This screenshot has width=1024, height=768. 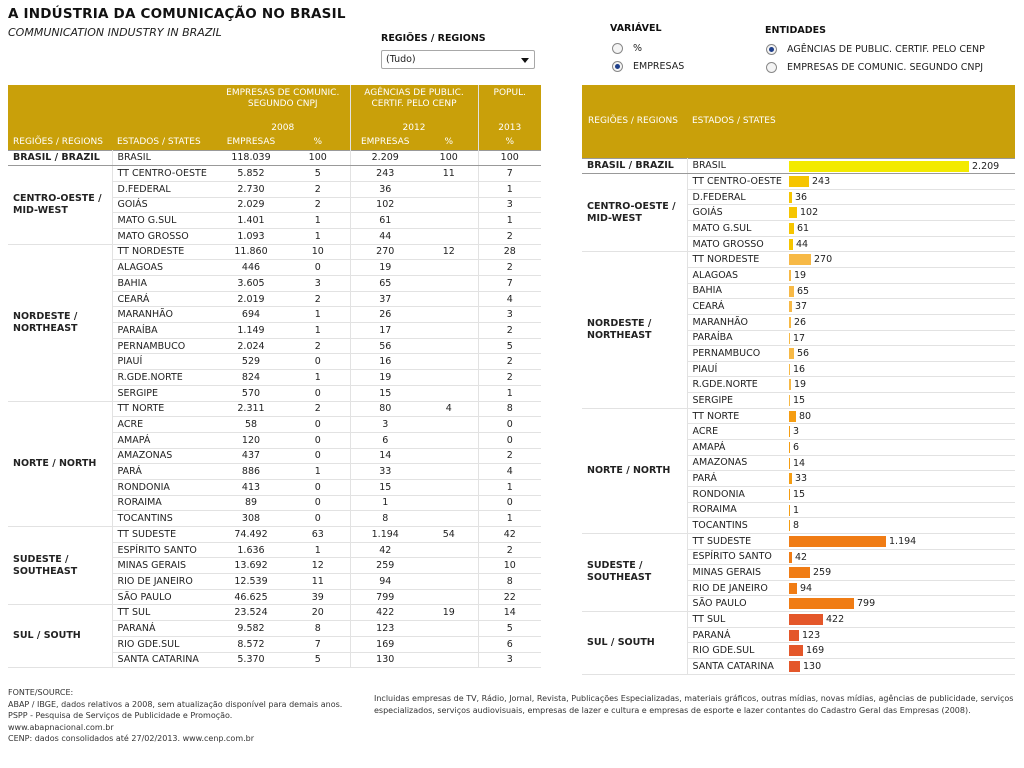 I want to click on popul-2013-cell: 28, so click(x=509, y=252).